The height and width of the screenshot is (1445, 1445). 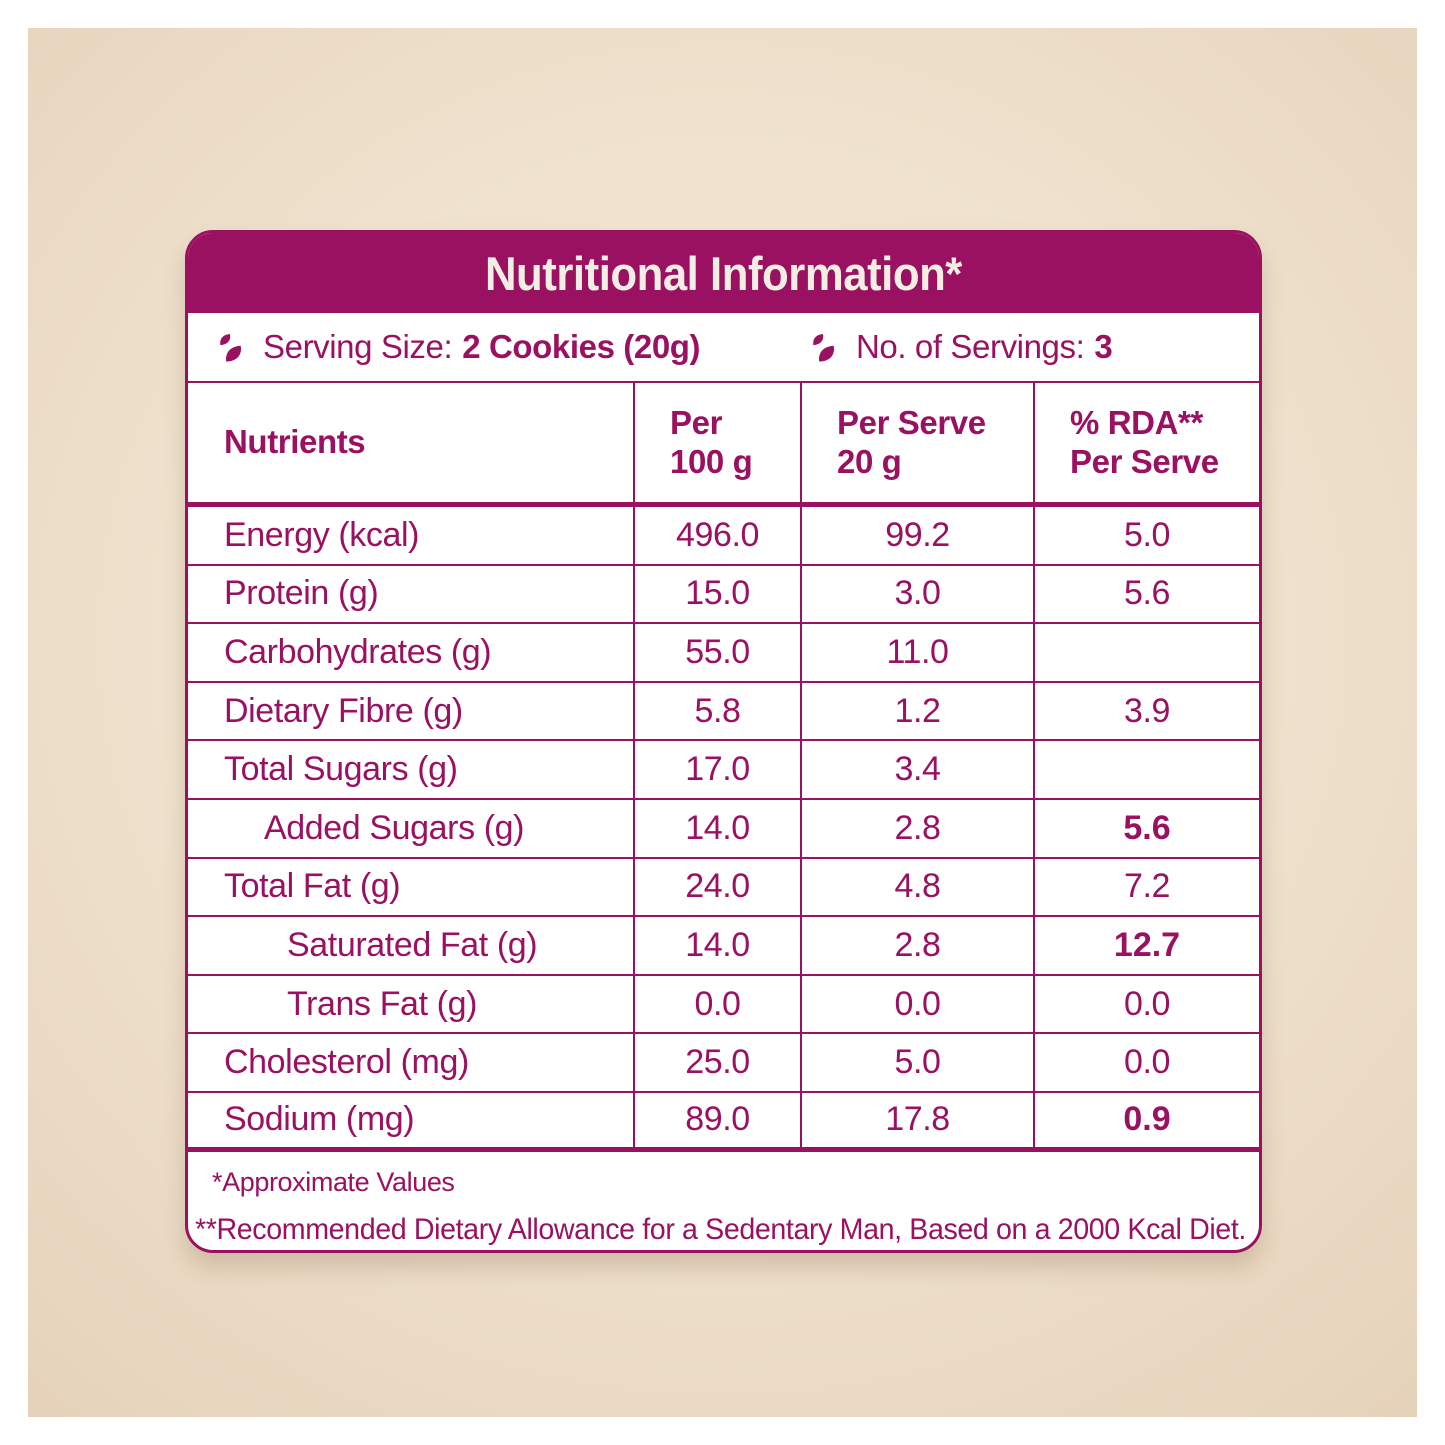 What do you see at coordinates (1147, 534) in the screenshot?
I see `rda-per-serve-value: 5.0` at bounding box center [1147, 534].